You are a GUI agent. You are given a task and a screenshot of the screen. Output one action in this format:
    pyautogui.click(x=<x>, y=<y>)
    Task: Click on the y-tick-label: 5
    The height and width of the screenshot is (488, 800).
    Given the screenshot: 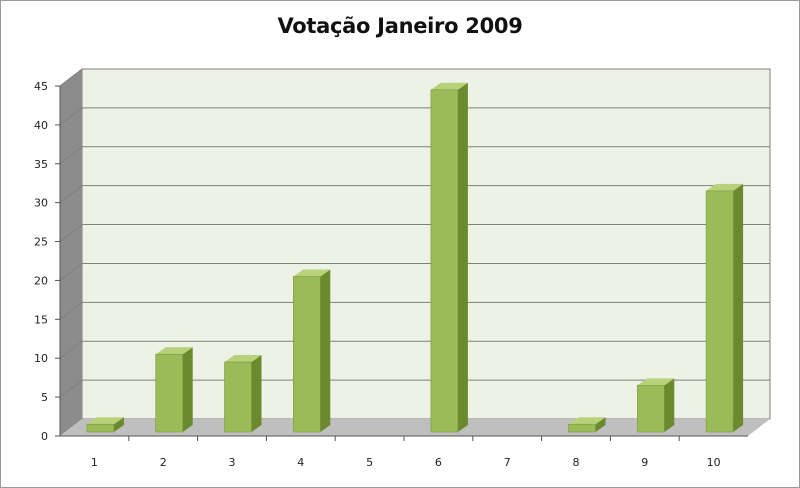 What is the action you would take?
    pyautogui.click(x=44, y=397)
    